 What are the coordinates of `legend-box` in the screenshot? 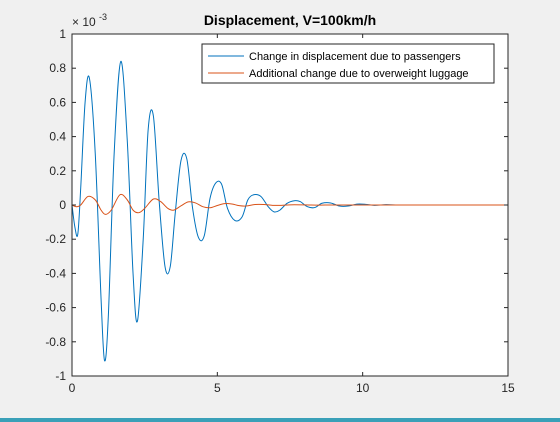 It's located at (348, 63).